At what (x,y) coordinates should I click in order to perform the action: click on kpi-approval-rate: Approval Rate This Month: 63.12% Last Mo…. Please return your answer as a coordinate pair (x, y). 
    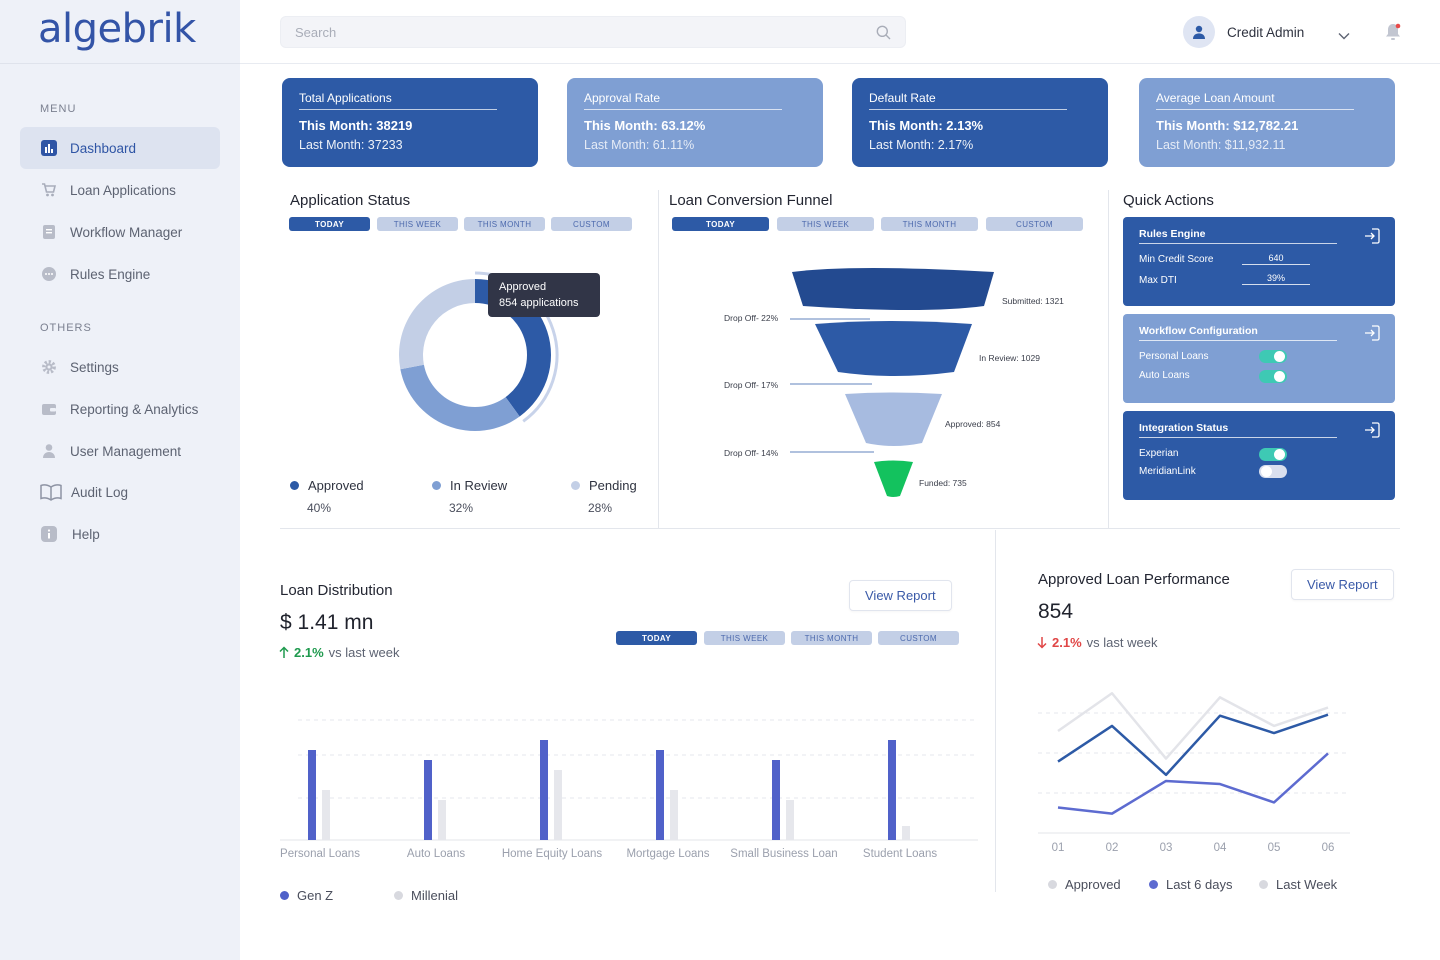
    Looking at the image, I should click on (695, 122).